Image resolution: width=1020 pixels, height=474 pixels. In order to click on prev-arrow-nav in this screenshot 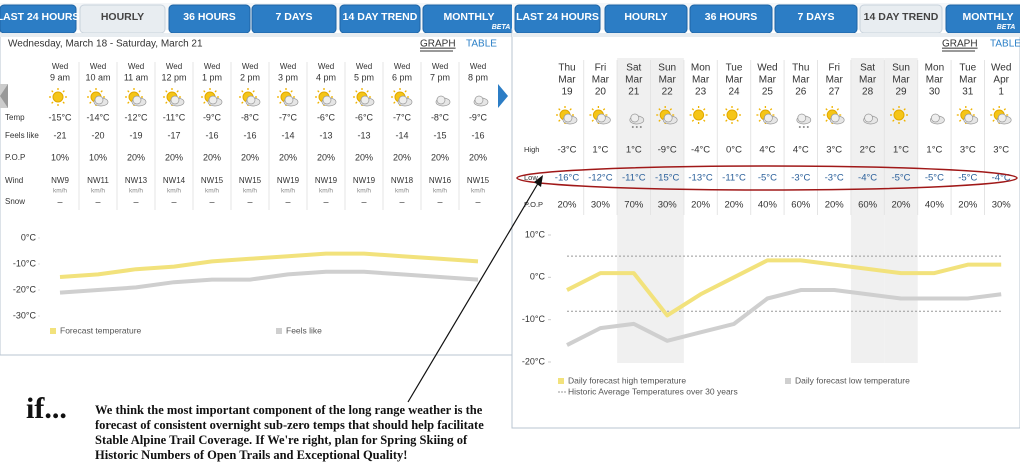, I will do `click(4, 96)`.